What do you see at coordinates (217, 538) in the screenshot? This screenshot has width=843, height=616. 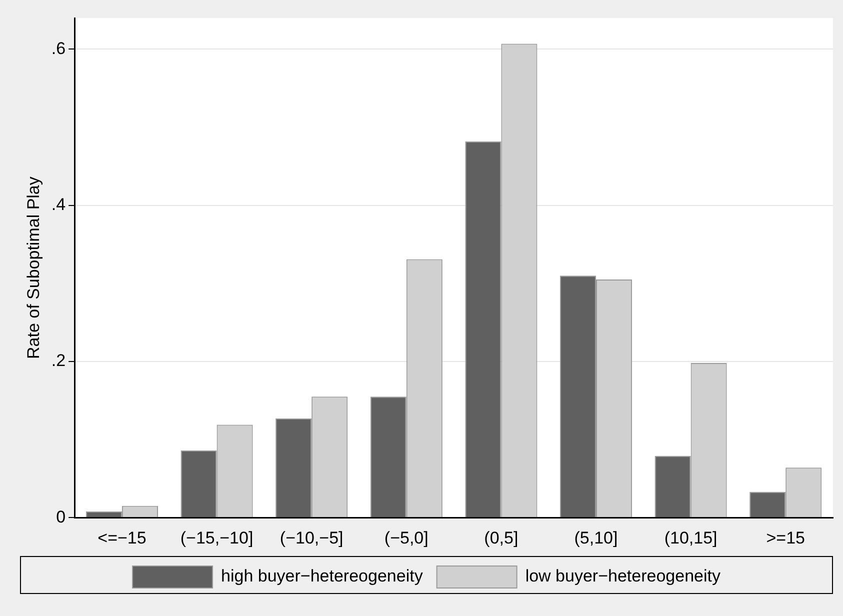 I see `x-tick-label: (−15,−10]` at bounding box center [217, 538].